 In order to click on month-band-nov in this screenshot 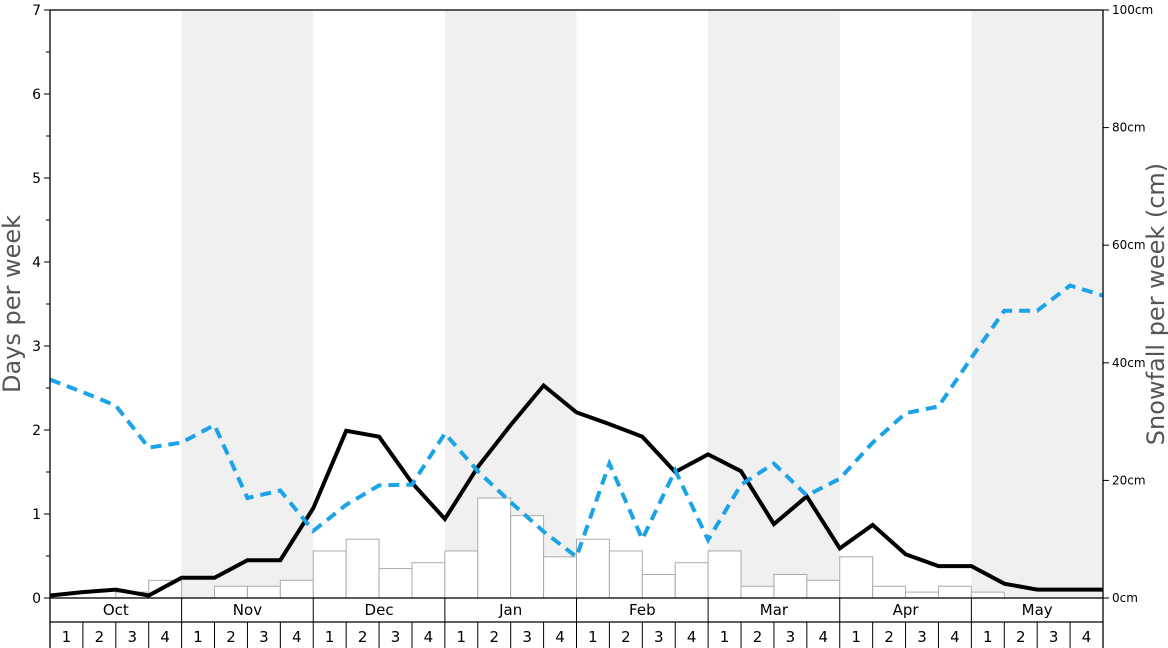, I will do `click(247, 304)`.